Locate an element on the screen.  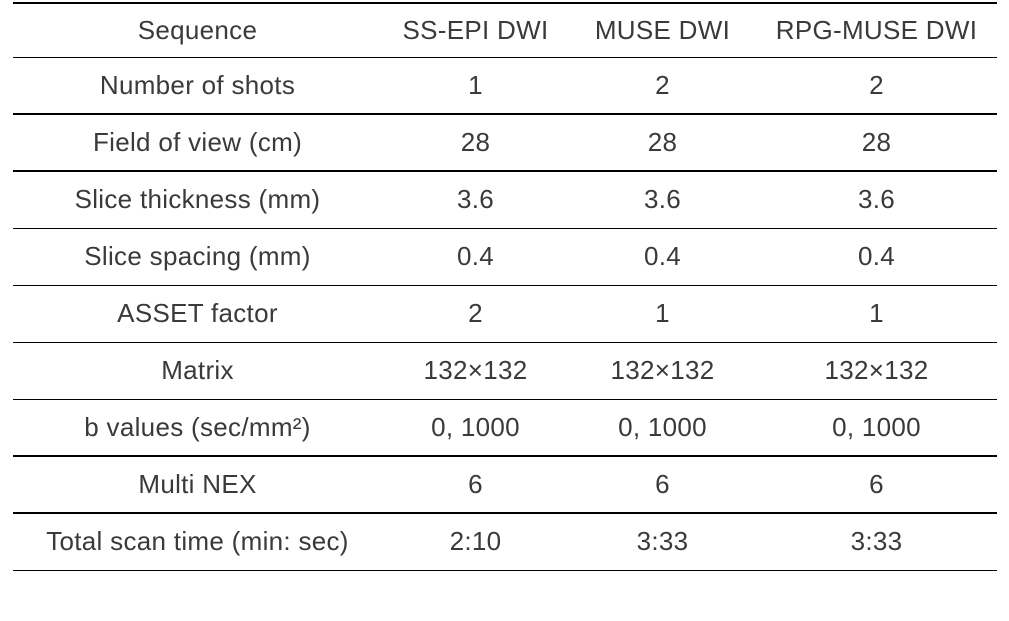
row-label: b values (sec/mm²) is located at coordinates (197, 426).